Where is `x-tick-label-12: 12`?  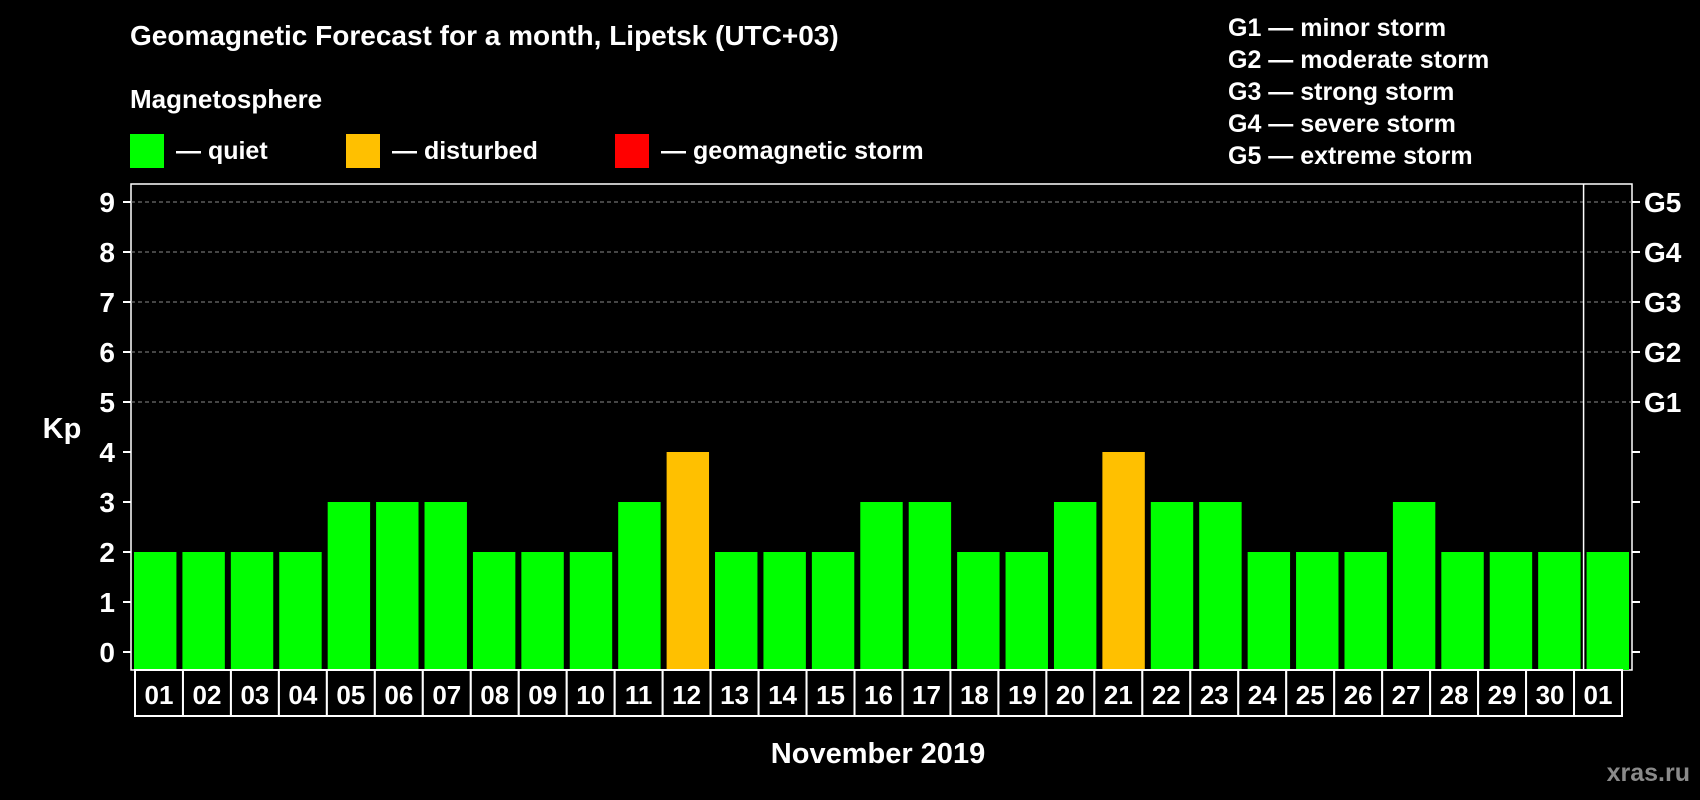
x-tick-label-12: 12 is located at coordinates (686, 695).